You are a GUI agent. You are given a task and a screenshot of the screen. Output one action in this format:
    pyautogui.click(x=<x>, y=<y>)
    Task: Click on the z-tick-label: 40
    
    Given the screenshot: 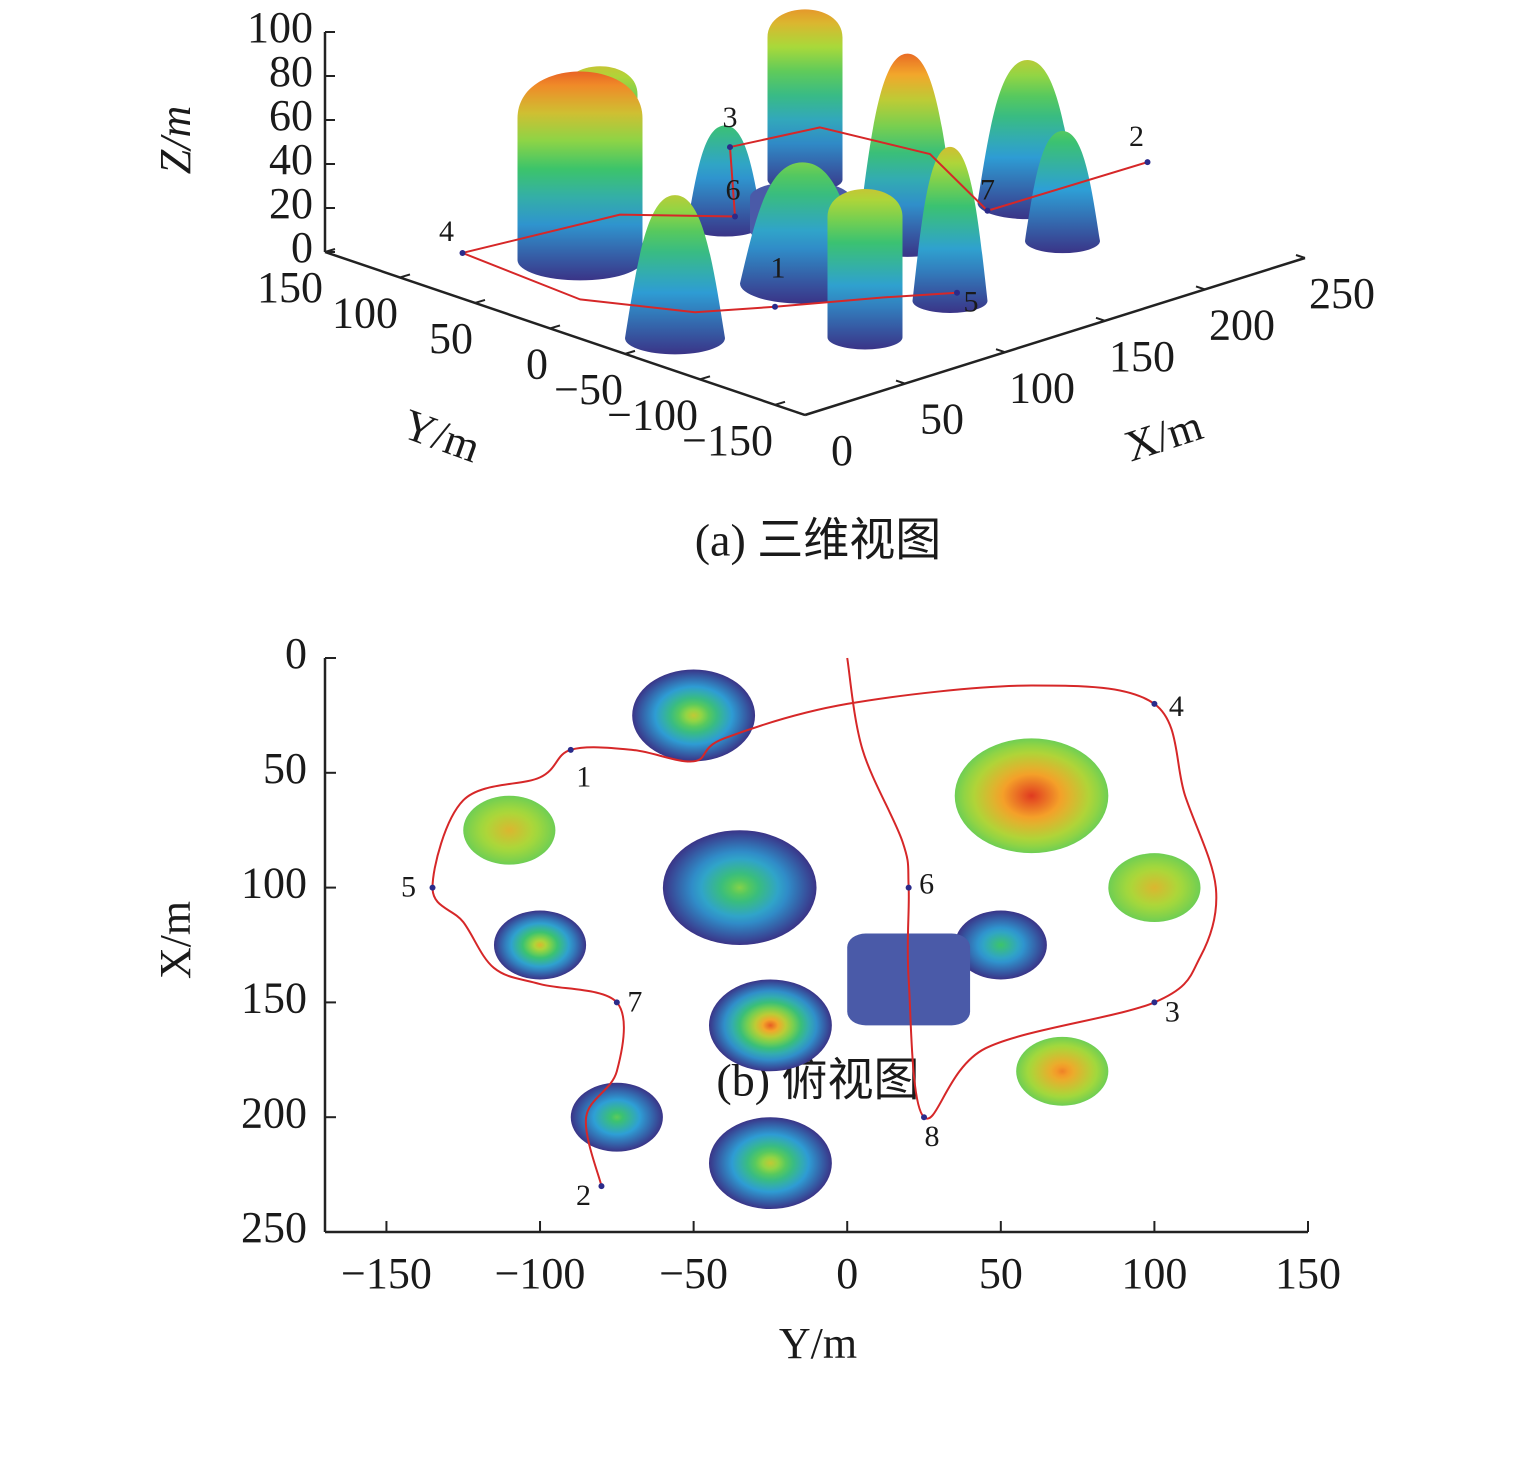 What is the action you would take?
    pyautogui.click(x=291, y=159)
    